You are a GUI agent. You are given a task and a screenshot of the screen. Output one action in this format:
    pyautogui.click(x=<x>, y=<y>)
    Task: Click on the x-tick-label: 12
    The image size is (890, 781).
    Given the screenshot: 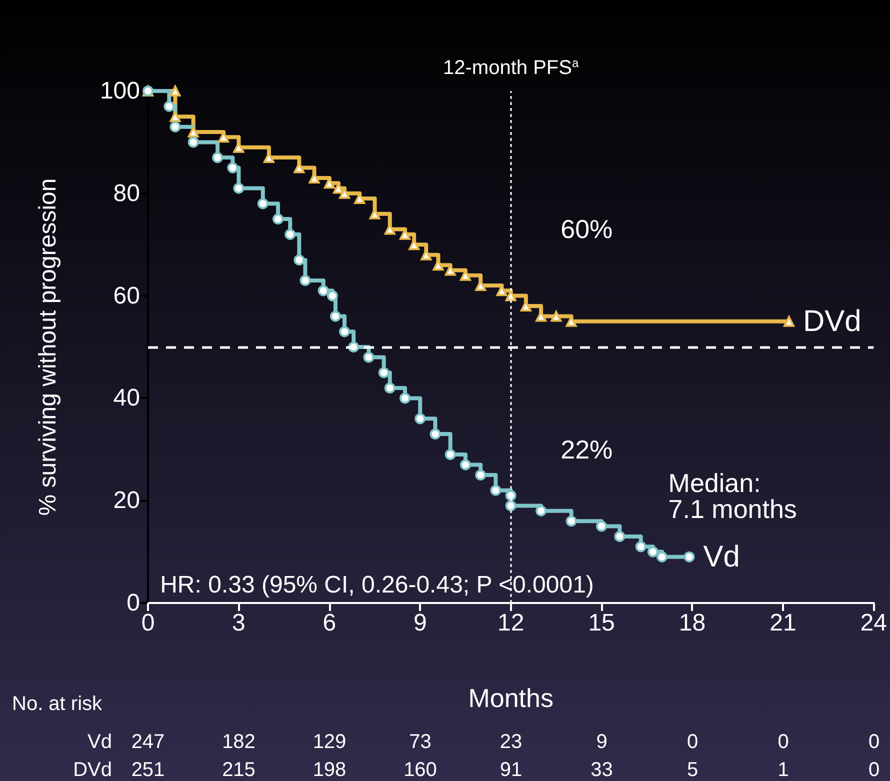 What is the action you would take?
    pyautogui.click(x=510, y=623)
    